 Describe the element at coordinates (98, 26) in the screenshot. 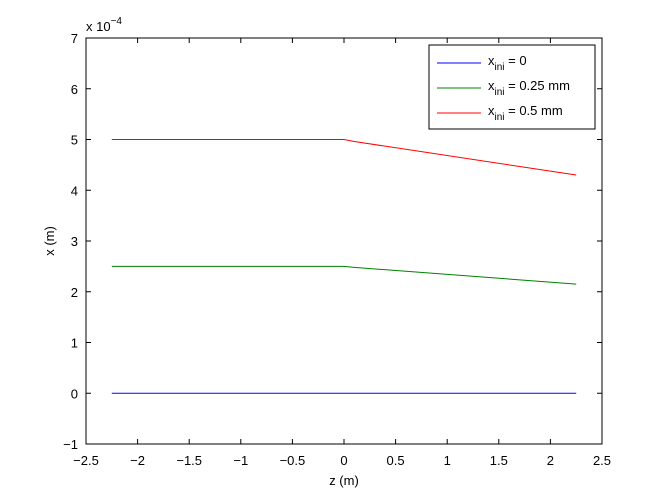

I see `y-multiplier-base: x 10` at that location.